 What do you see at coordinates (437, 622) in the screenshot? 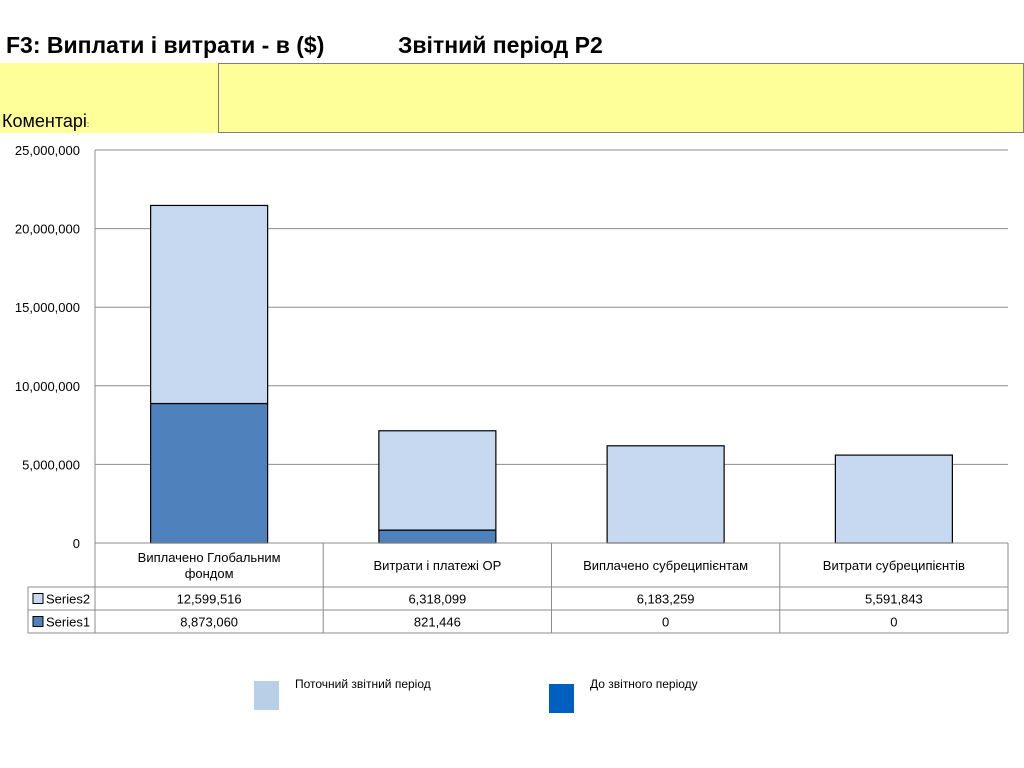
I see `table-value: 821,446` at bounding box center [437, 622].